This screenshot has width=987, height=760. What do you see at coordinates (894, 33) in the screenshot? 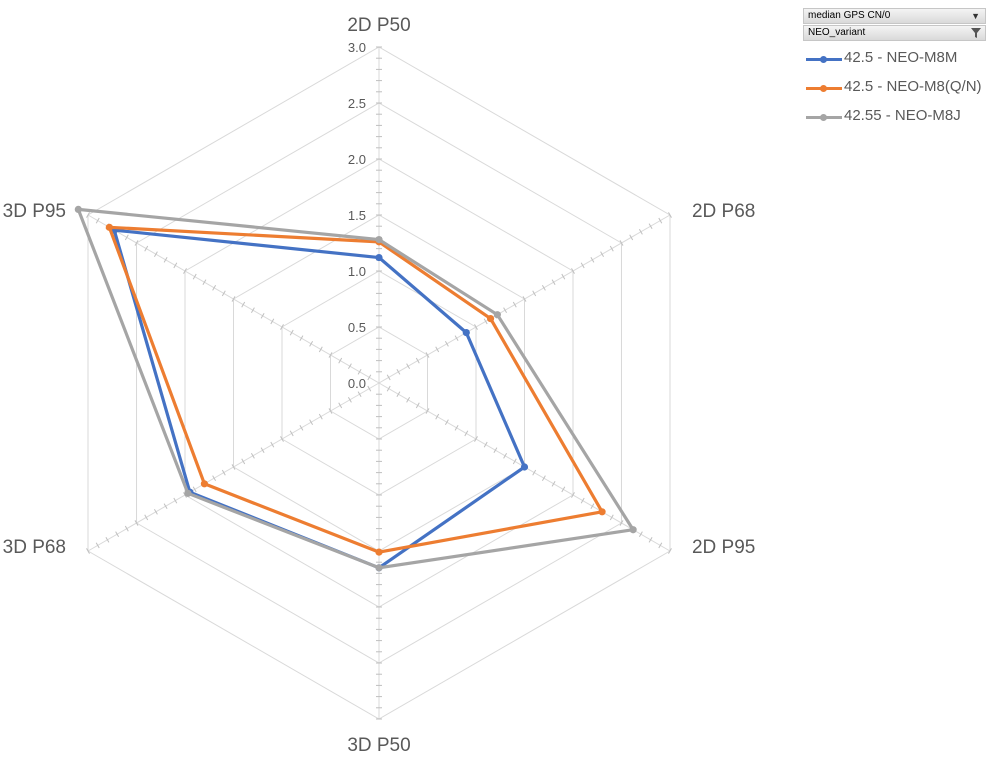
I see `filter-neo-variant: NEO_variant` at bounding box center [894, 33].